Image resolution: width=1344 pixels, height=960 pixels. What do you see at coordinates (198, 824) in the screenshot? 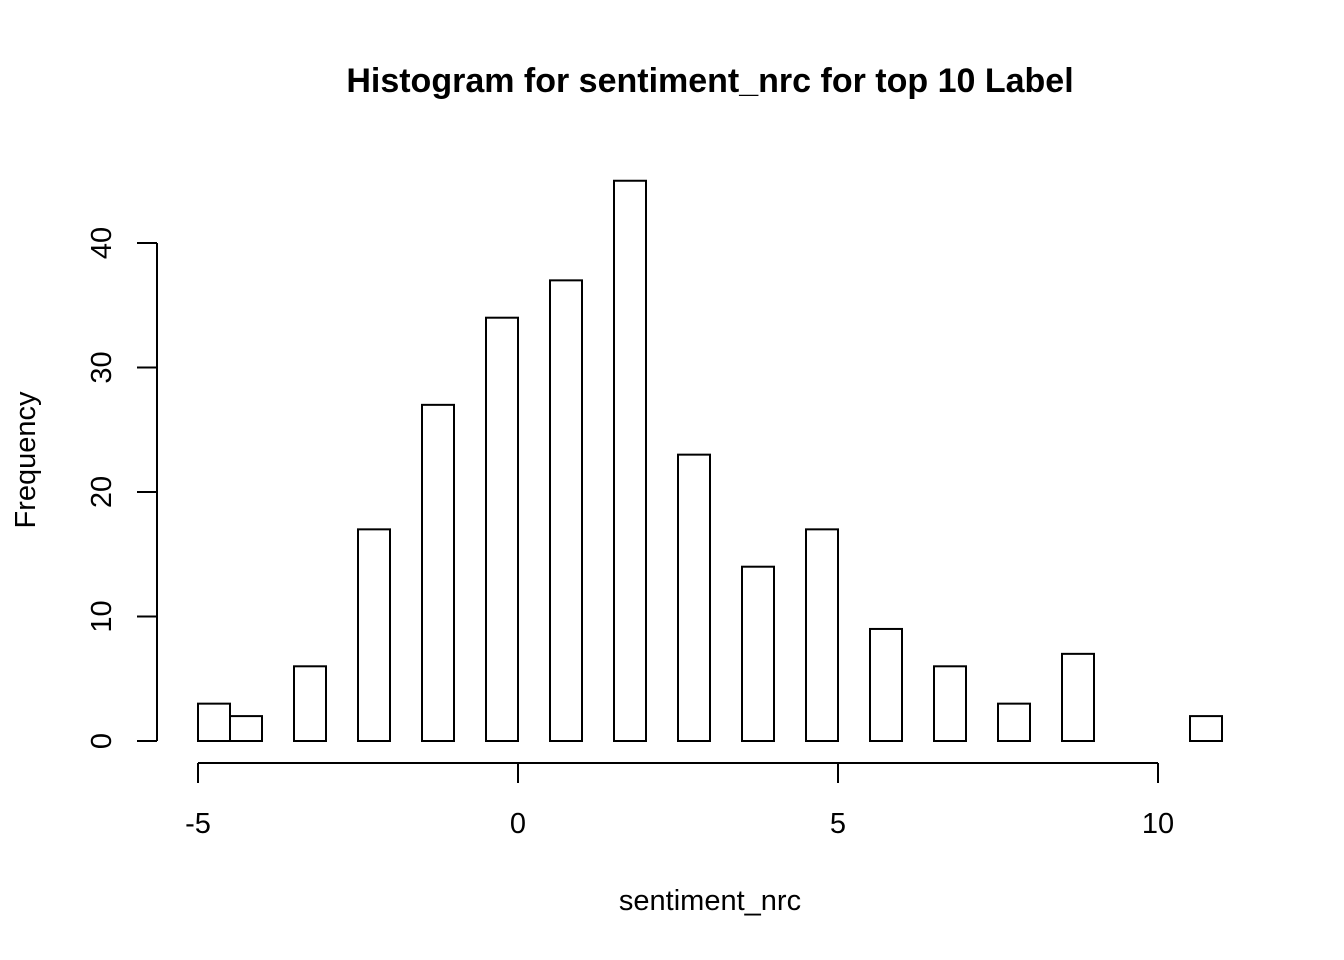
I see `x-tick-label: -5` at bounding box center [198, 824].